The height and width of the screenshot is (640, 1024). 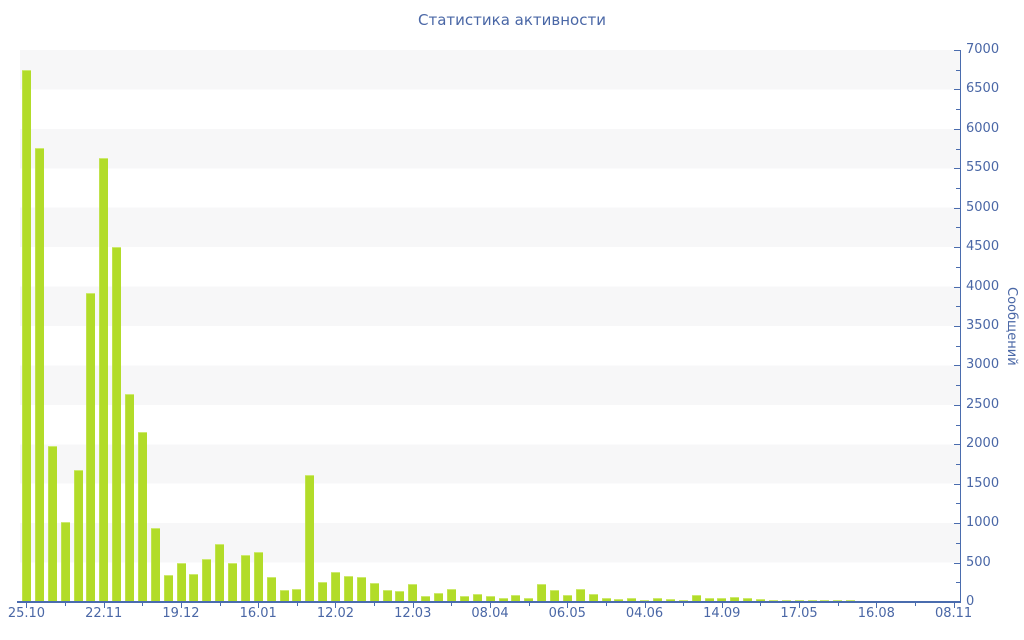 What do you see at coordinates (983, 286) in the screenshot?
I see `y-axis-label: 4000` at bounding box center [983, 286].